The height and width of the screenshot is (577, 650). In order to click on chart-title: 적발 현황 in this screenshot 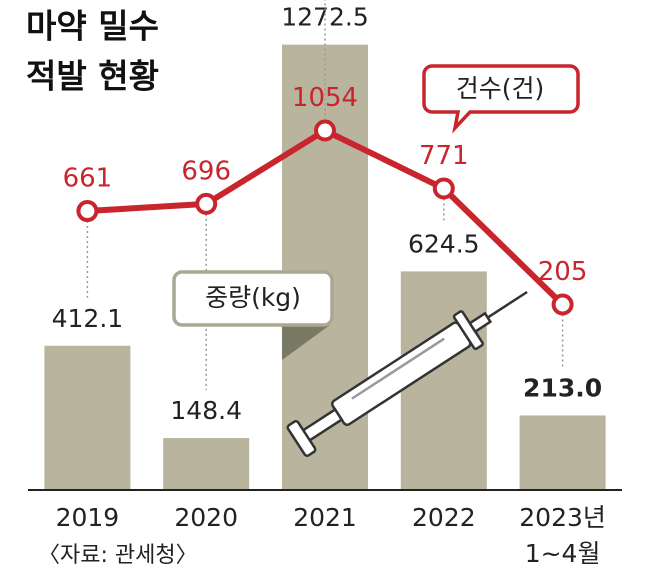, I will do `click(92, 76)`.